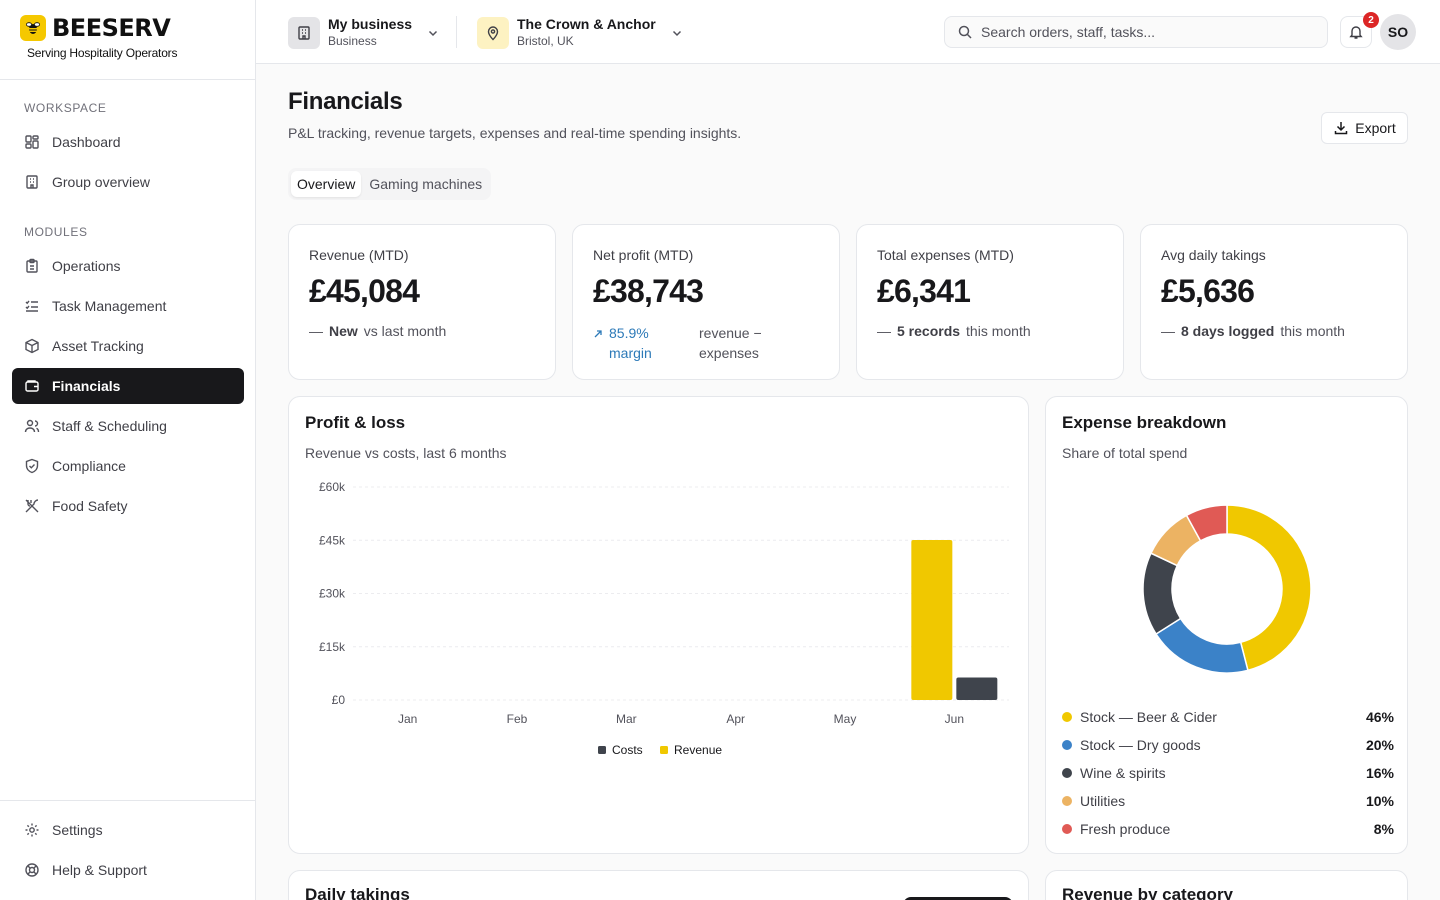 This screenshot has width=1440, height=900. Describe the element at coordinates (332, 594) in the screenshot. I see `y-tick-label: £30k` at that location.